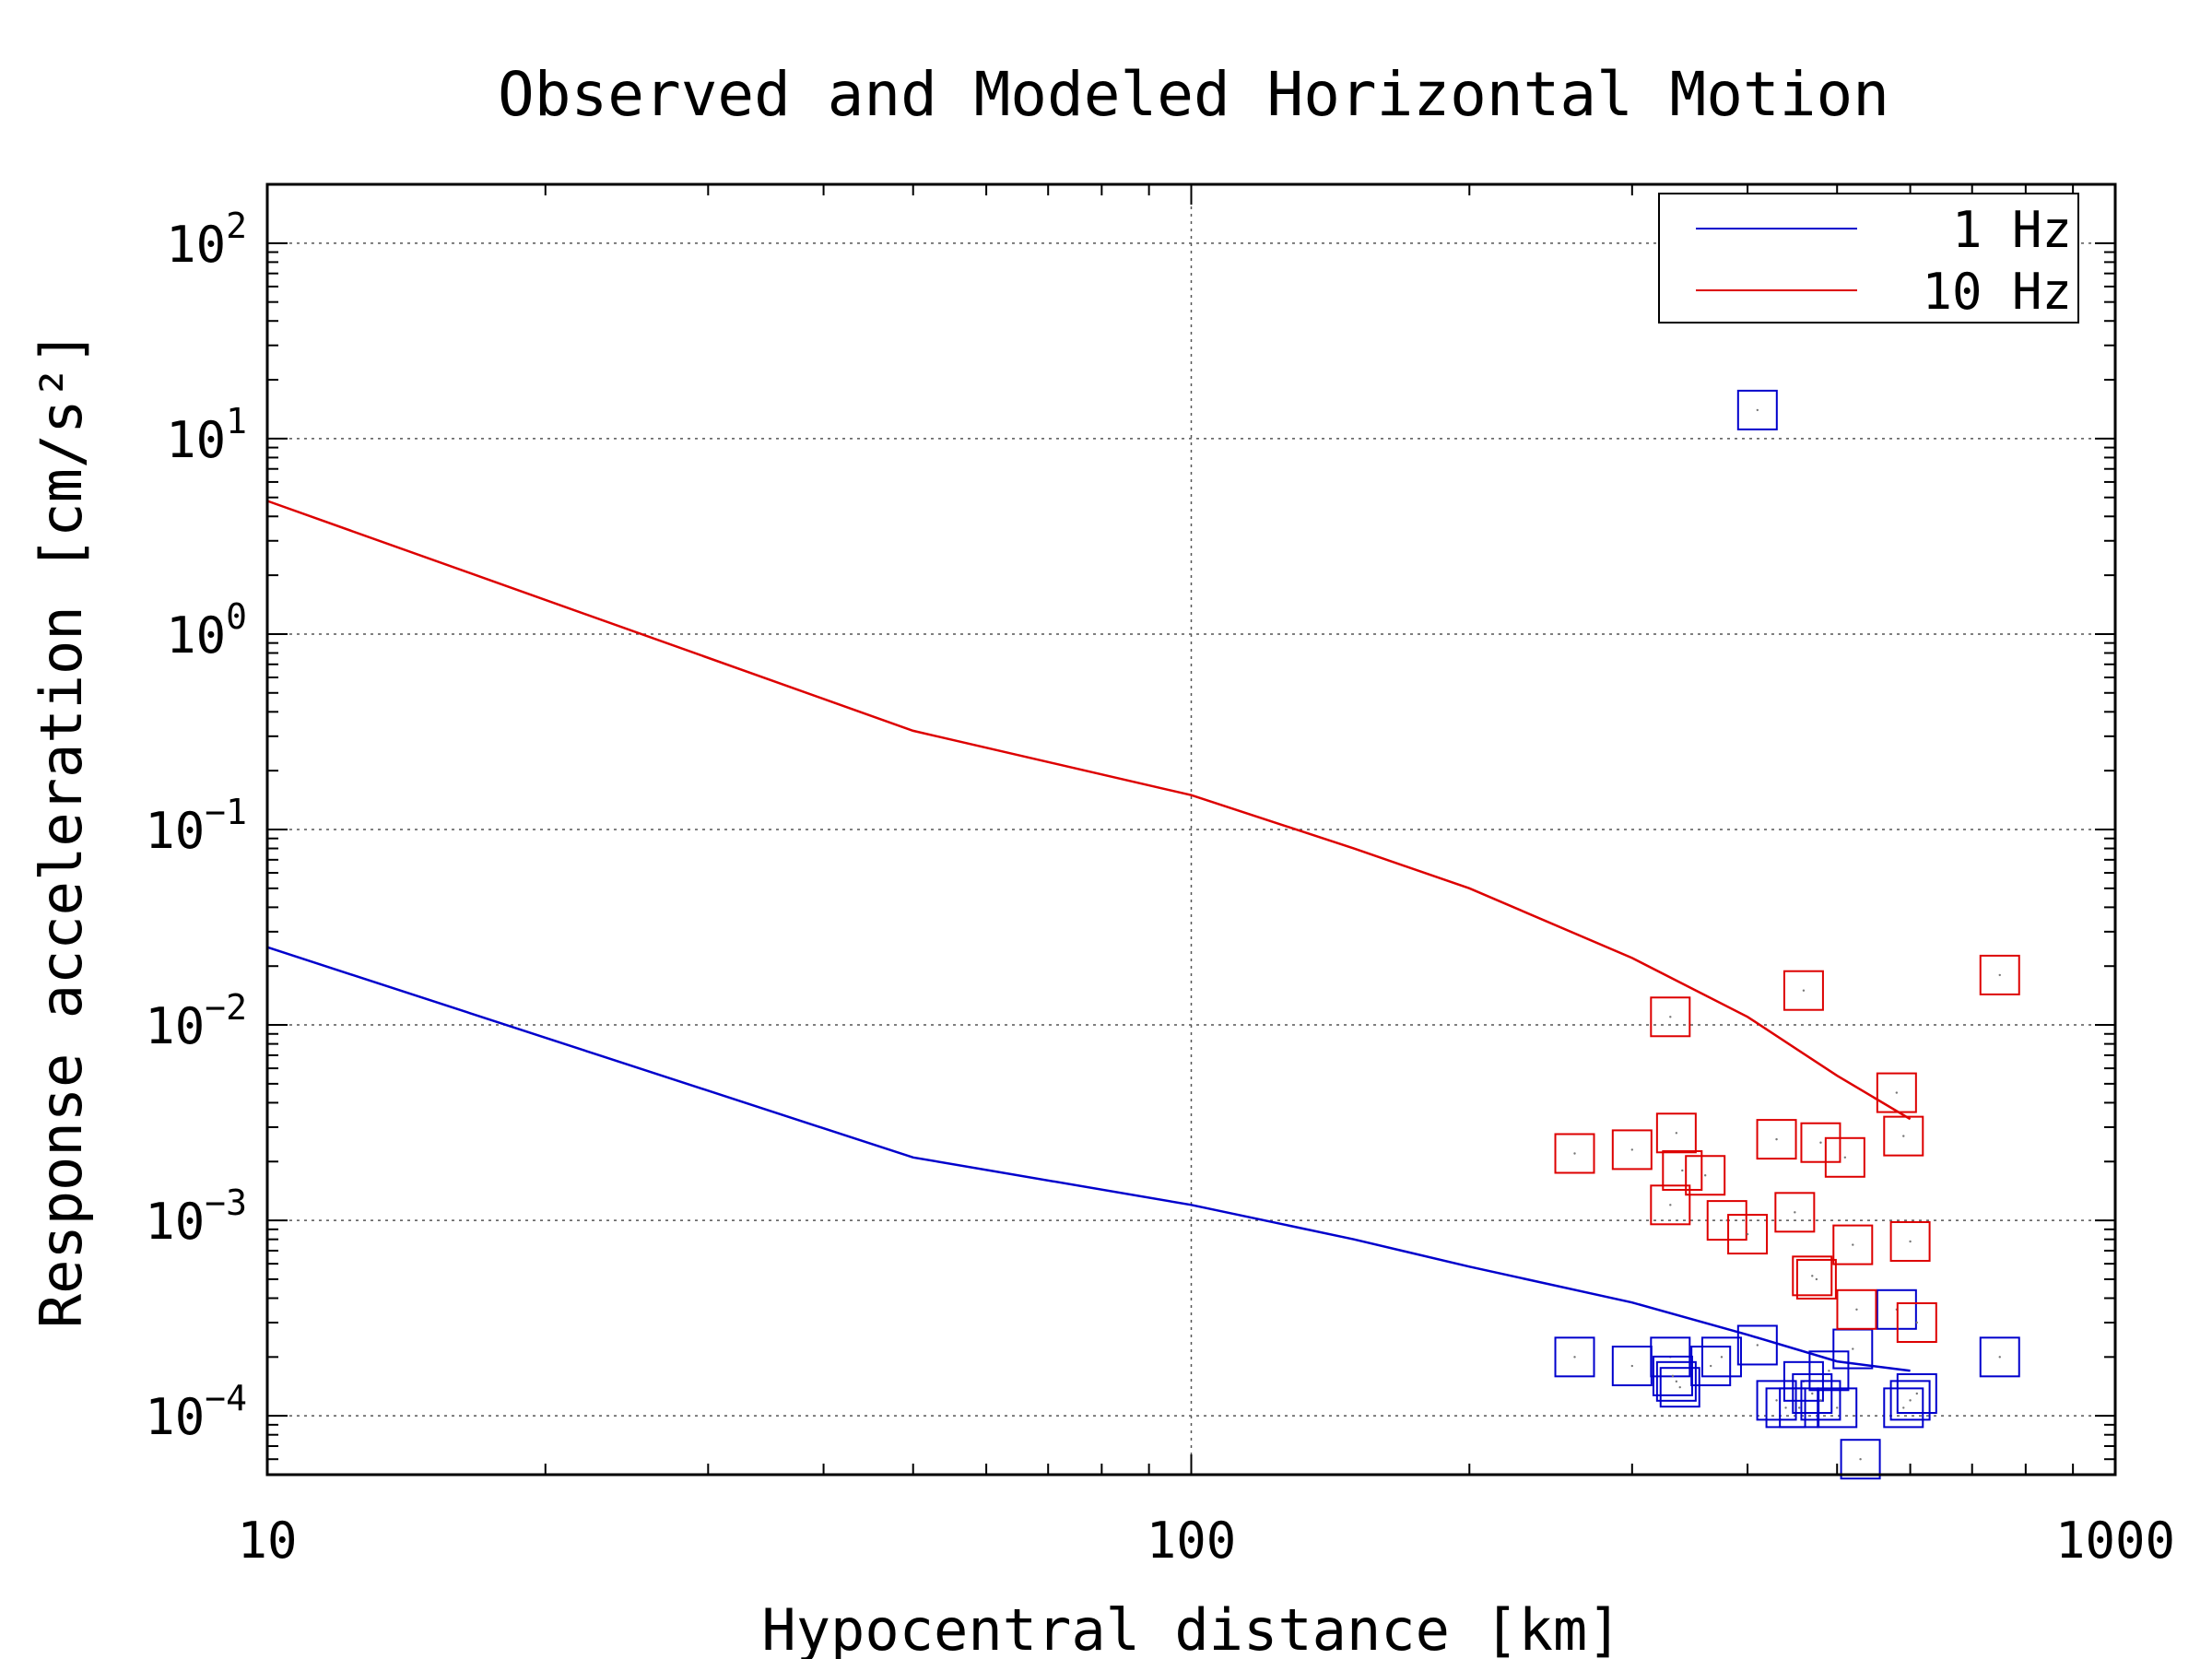  What do you see at coordinates (267, 1541) in the screenshot?
I see `x-tick-label: 10` at bounding box center [267, 1541].